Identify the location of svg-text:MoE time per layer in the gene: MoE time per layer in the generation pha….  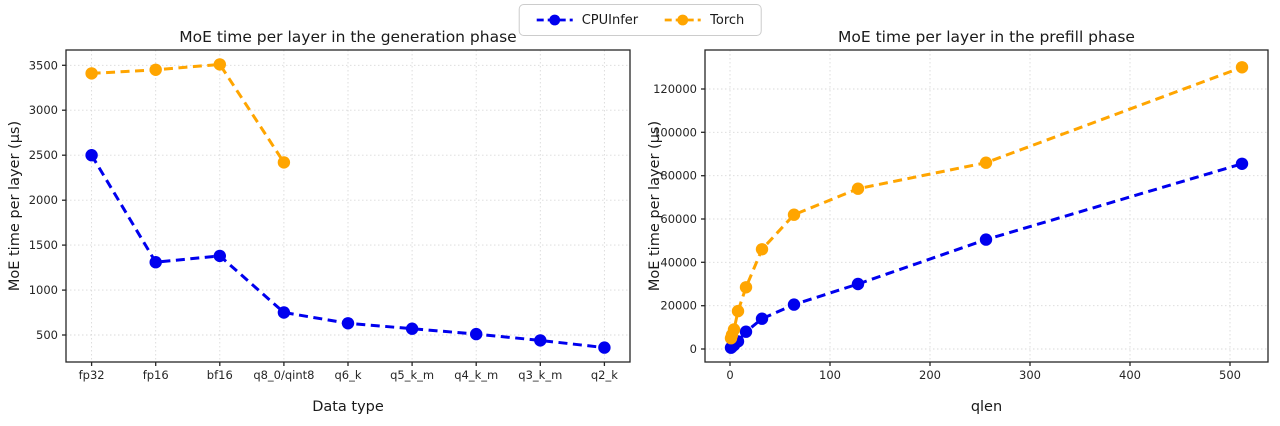
(347, 37).